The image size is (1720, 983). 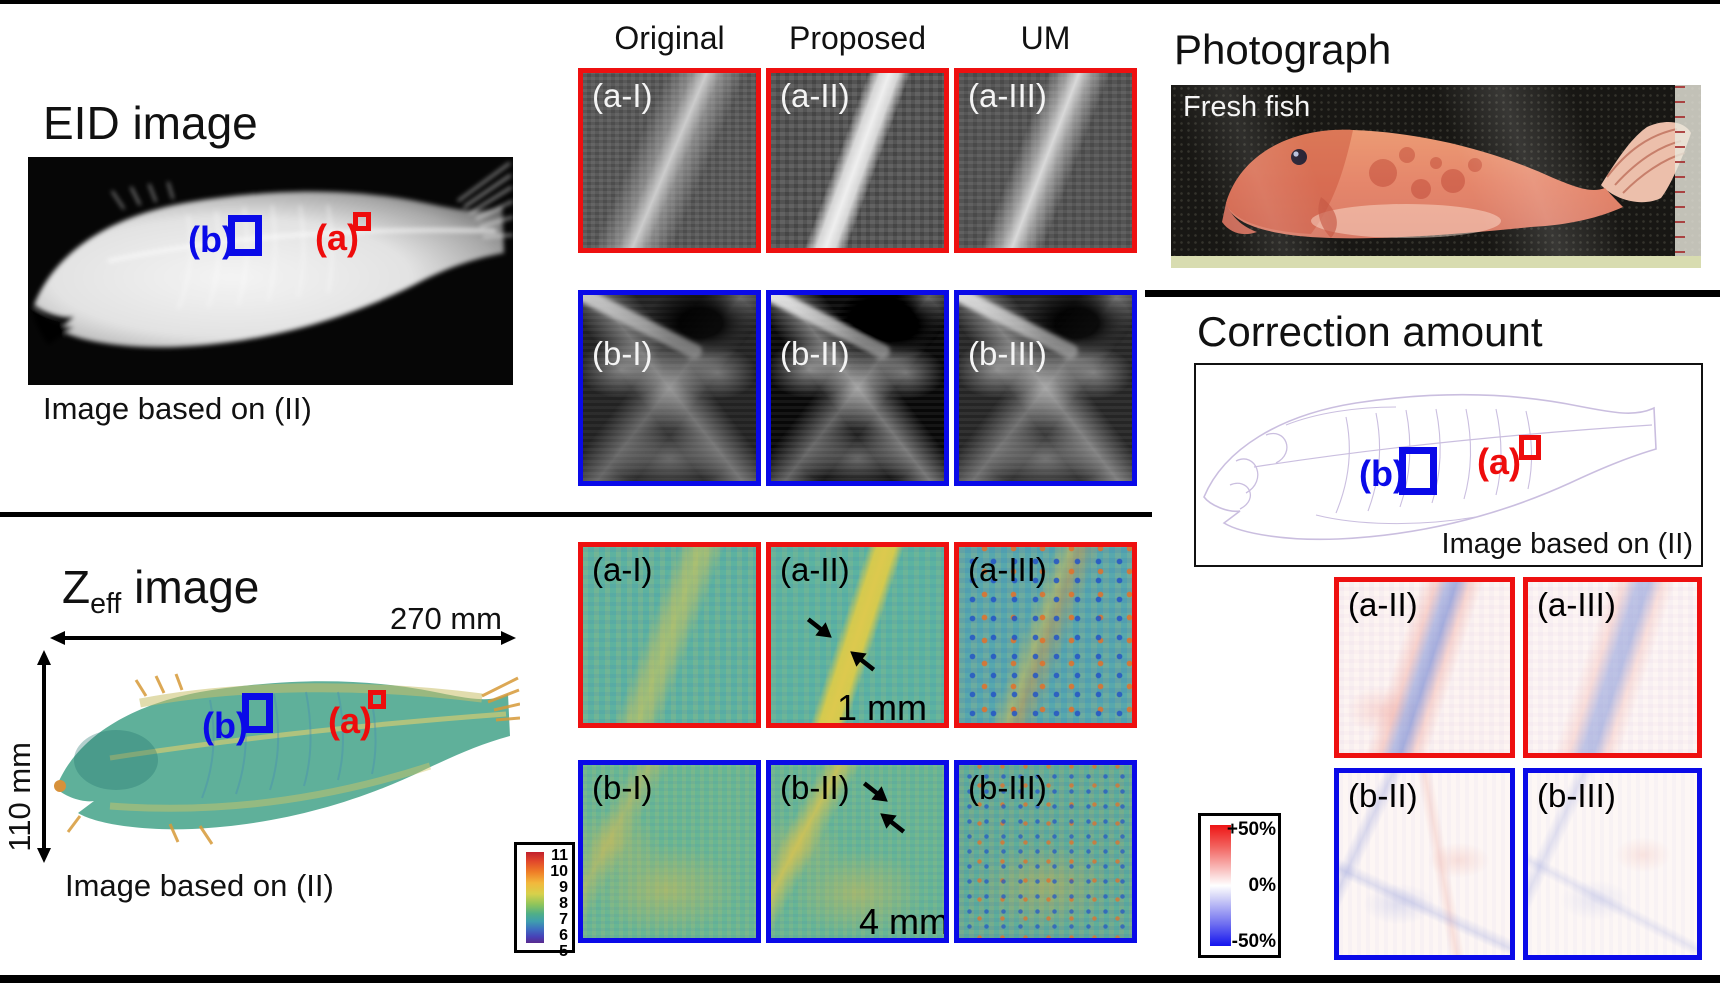 What do you see at coordinates (815, 787) in the screenshot?
I see `zeff-crop-b2-label: (b-II)` at bounding box center [815, 787].